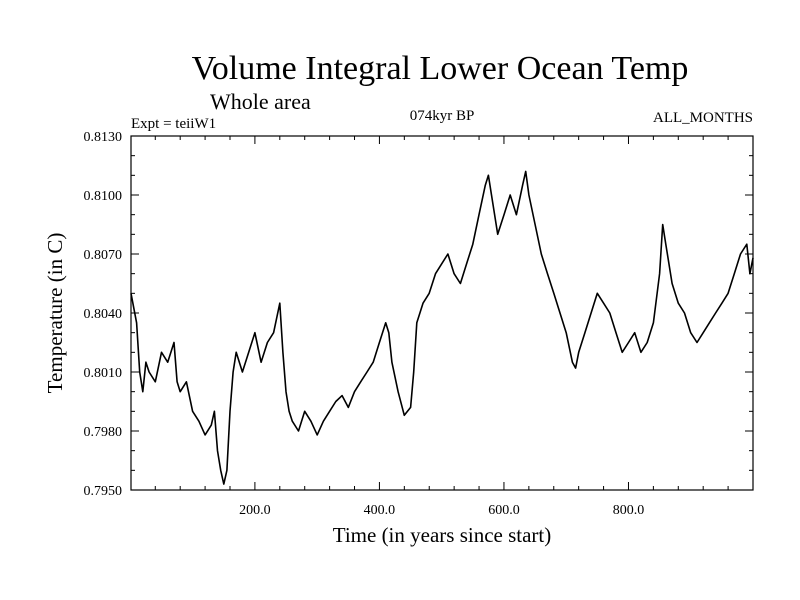 The image size is (800, 600). What do you see at coordinates (103, 137) in the screenshot?
I see `y-tick-label: 0.8130` at bounding box center [103, 137].